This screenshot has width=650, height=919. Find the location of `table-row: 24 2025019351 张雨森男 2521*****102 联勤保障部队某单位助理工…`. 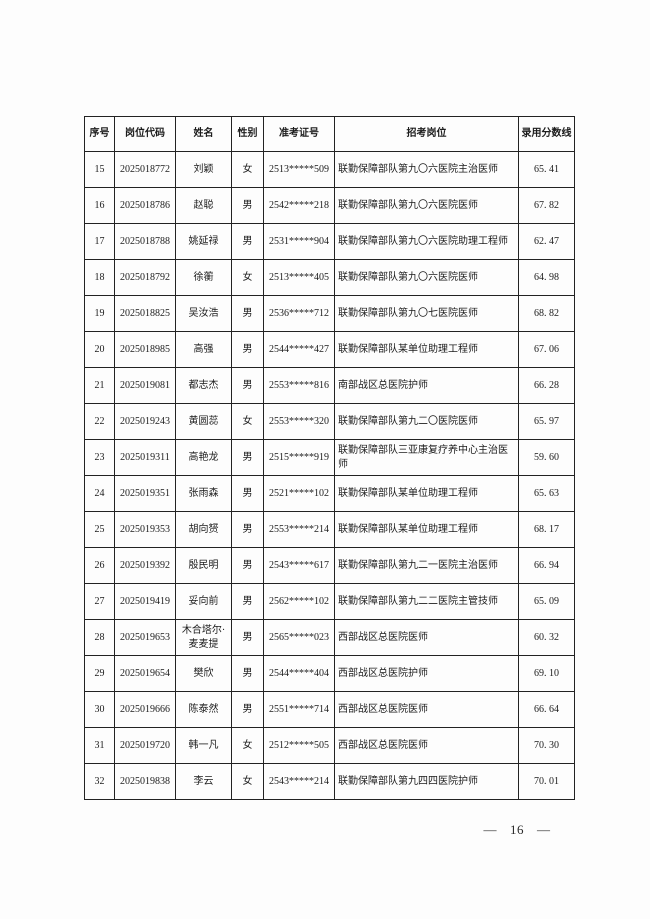

table-row: 24 2025019351 张雨森男 2521*****102 联勤保障部队某单位助理工… is located at coordinates (329, 493).